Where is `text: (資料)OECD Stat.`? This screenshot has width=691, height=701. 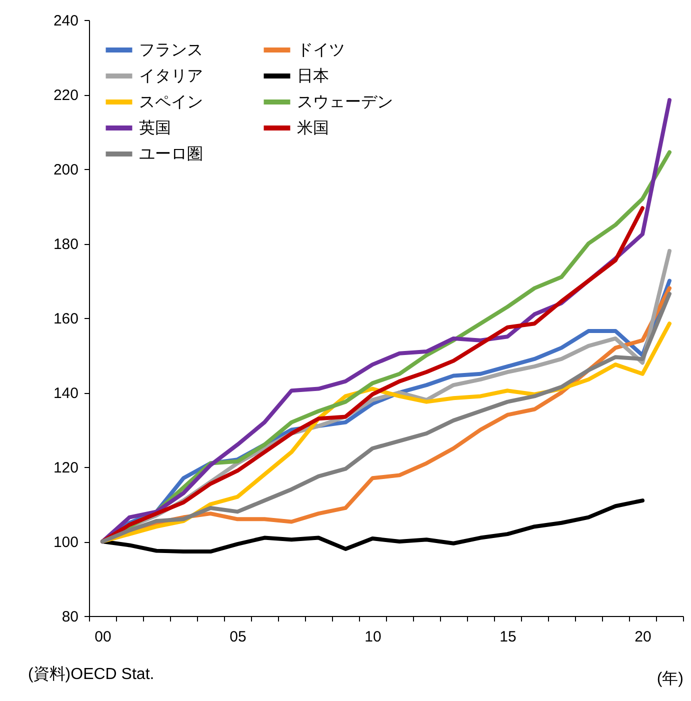 text: (資料)OECD Stat. is located at coordinates (91, 674).